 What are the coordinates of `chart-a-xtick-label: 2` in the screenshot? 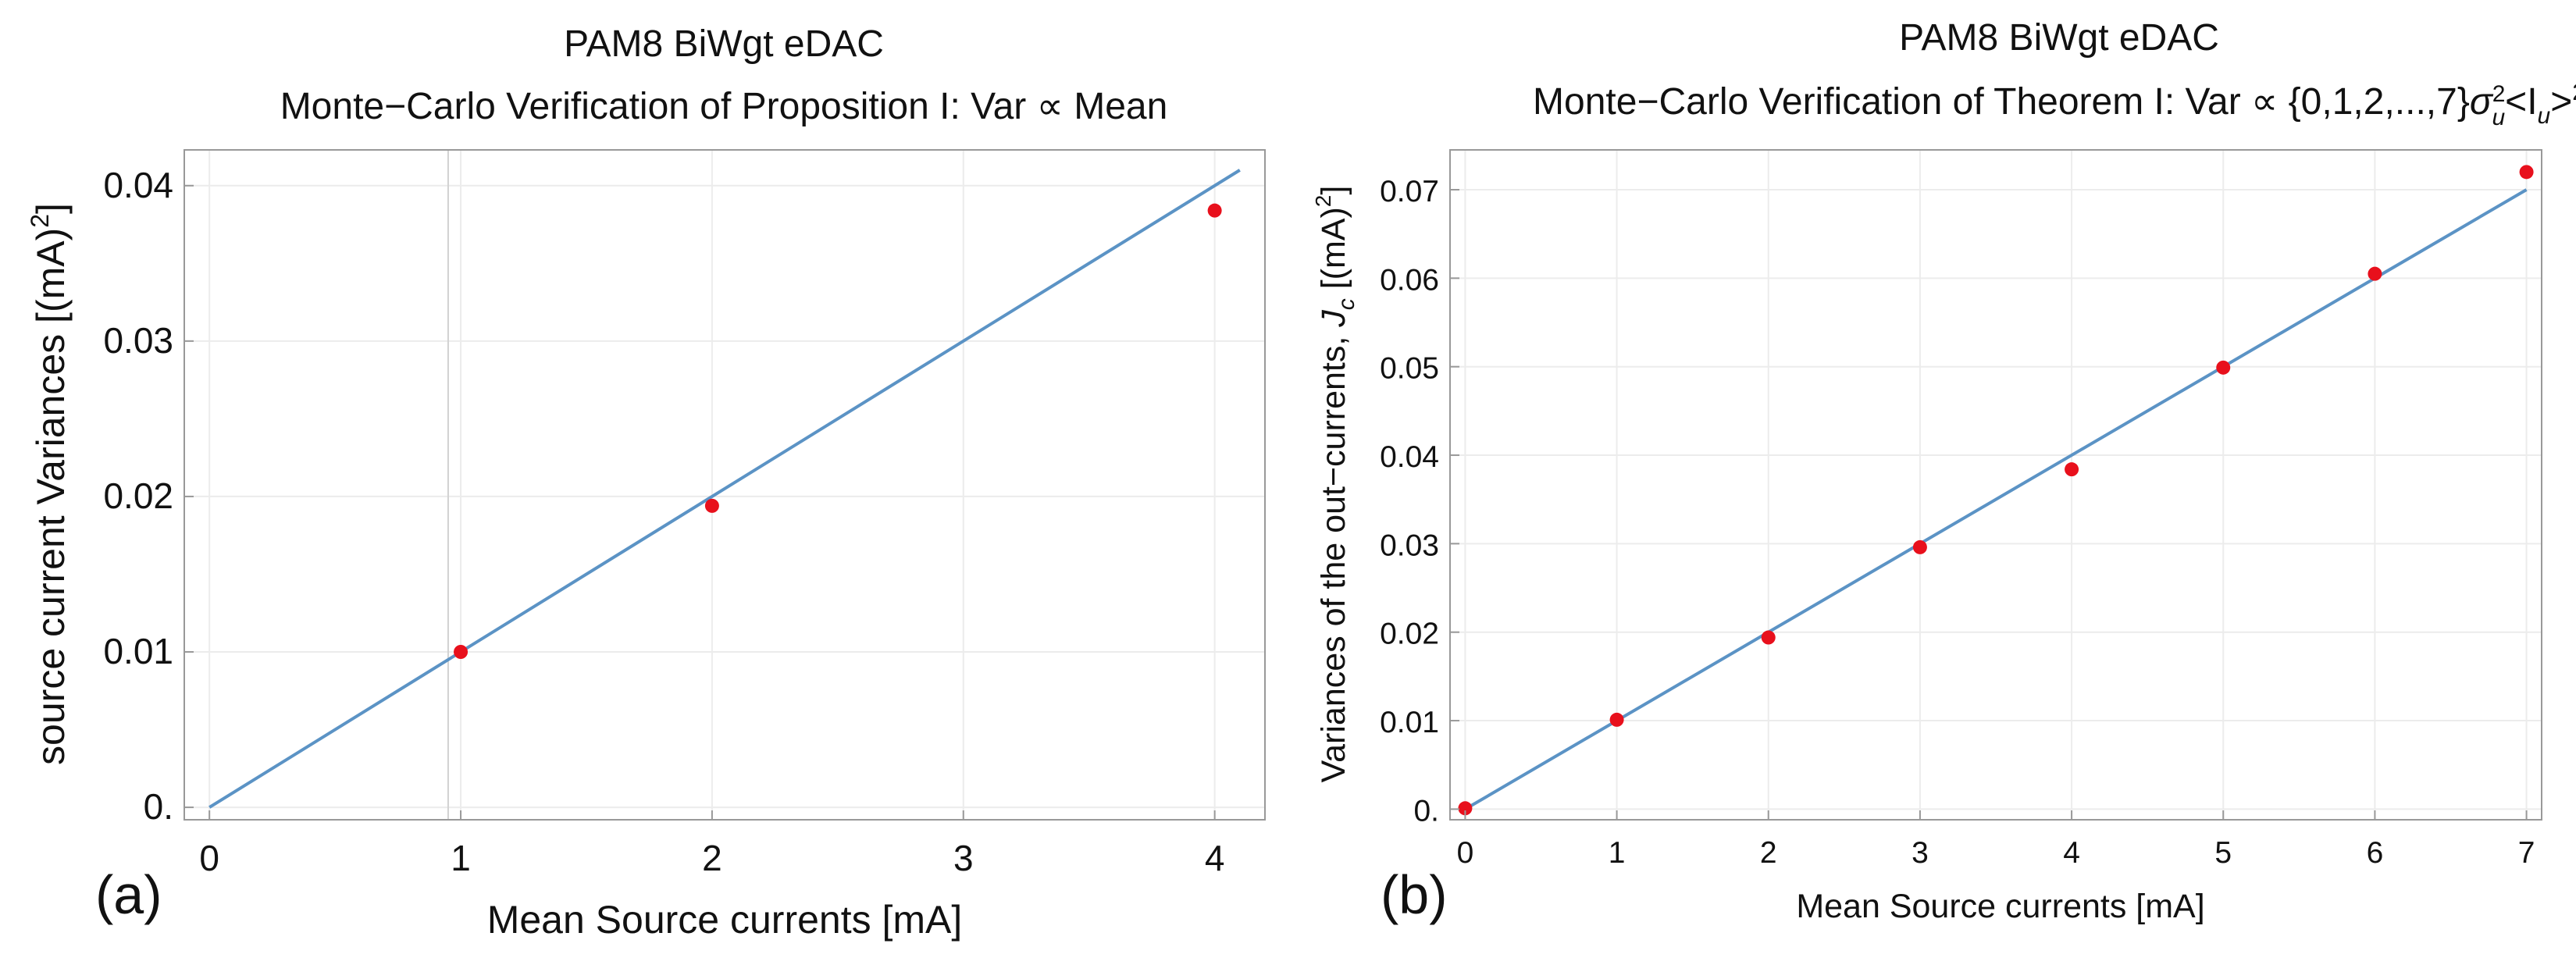 It's located at (712, 858).